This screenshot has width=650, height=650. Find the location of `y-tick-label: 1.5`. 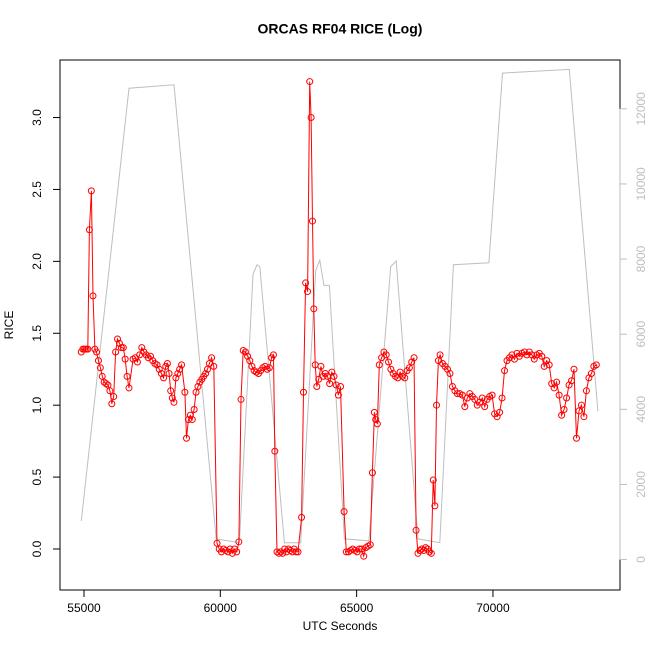

y-tick-label: 1.5 is located at coordinates (37, 333).